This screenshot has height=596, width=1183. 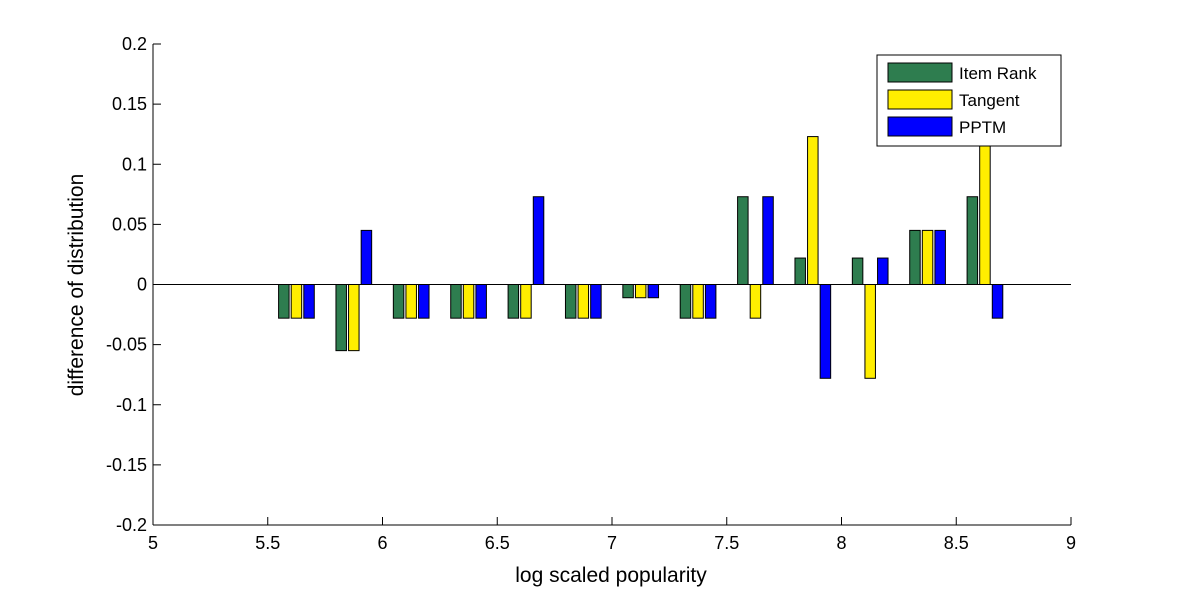 I want to click on legend-label-tangent: Tangent, so click(x=989, y=100).